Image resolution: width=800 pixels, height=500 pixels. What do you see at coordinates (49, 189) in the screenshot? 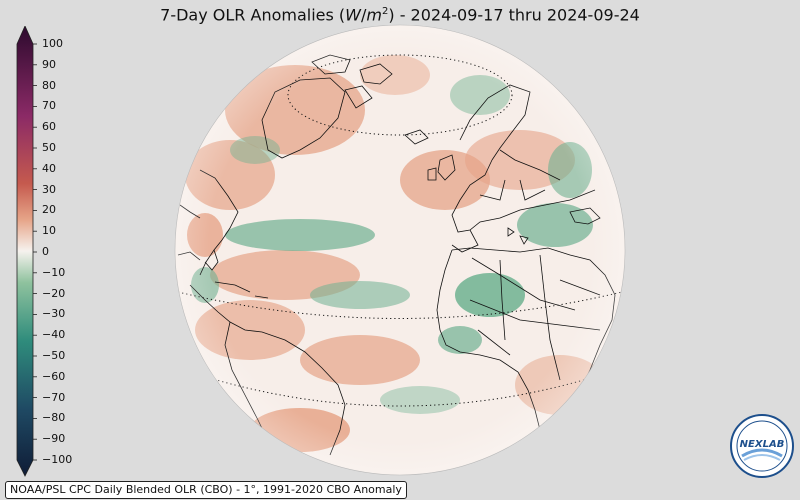
I see `colorbar-tick-label: 30` at bounding box center [49, 189].